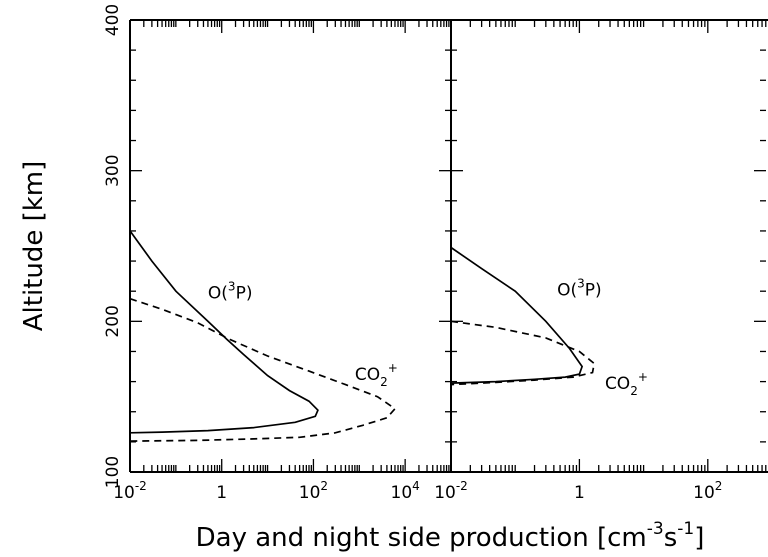  What do you see at coordinates (451, 491) in the screenshot?
I see `x-tick-label-night: 10⁻²` at bounding box center [451, 491].